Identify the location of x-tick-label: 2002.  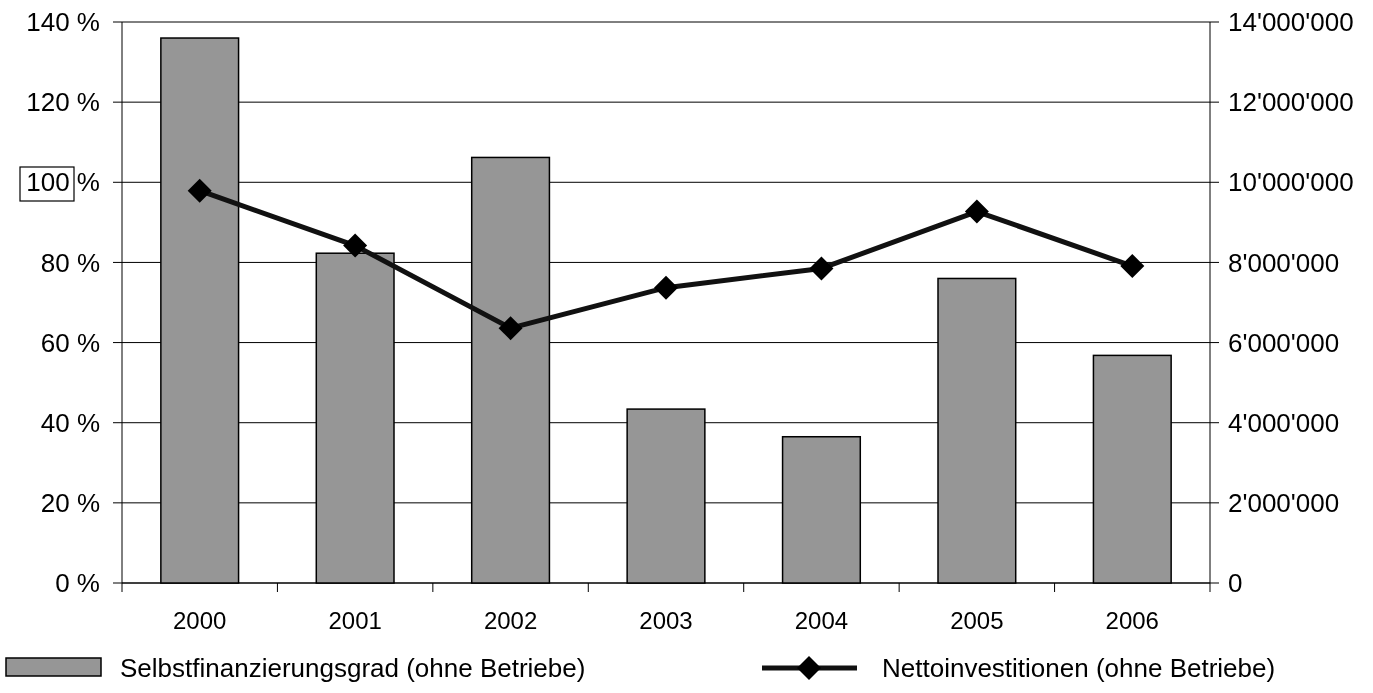
(510, 620).